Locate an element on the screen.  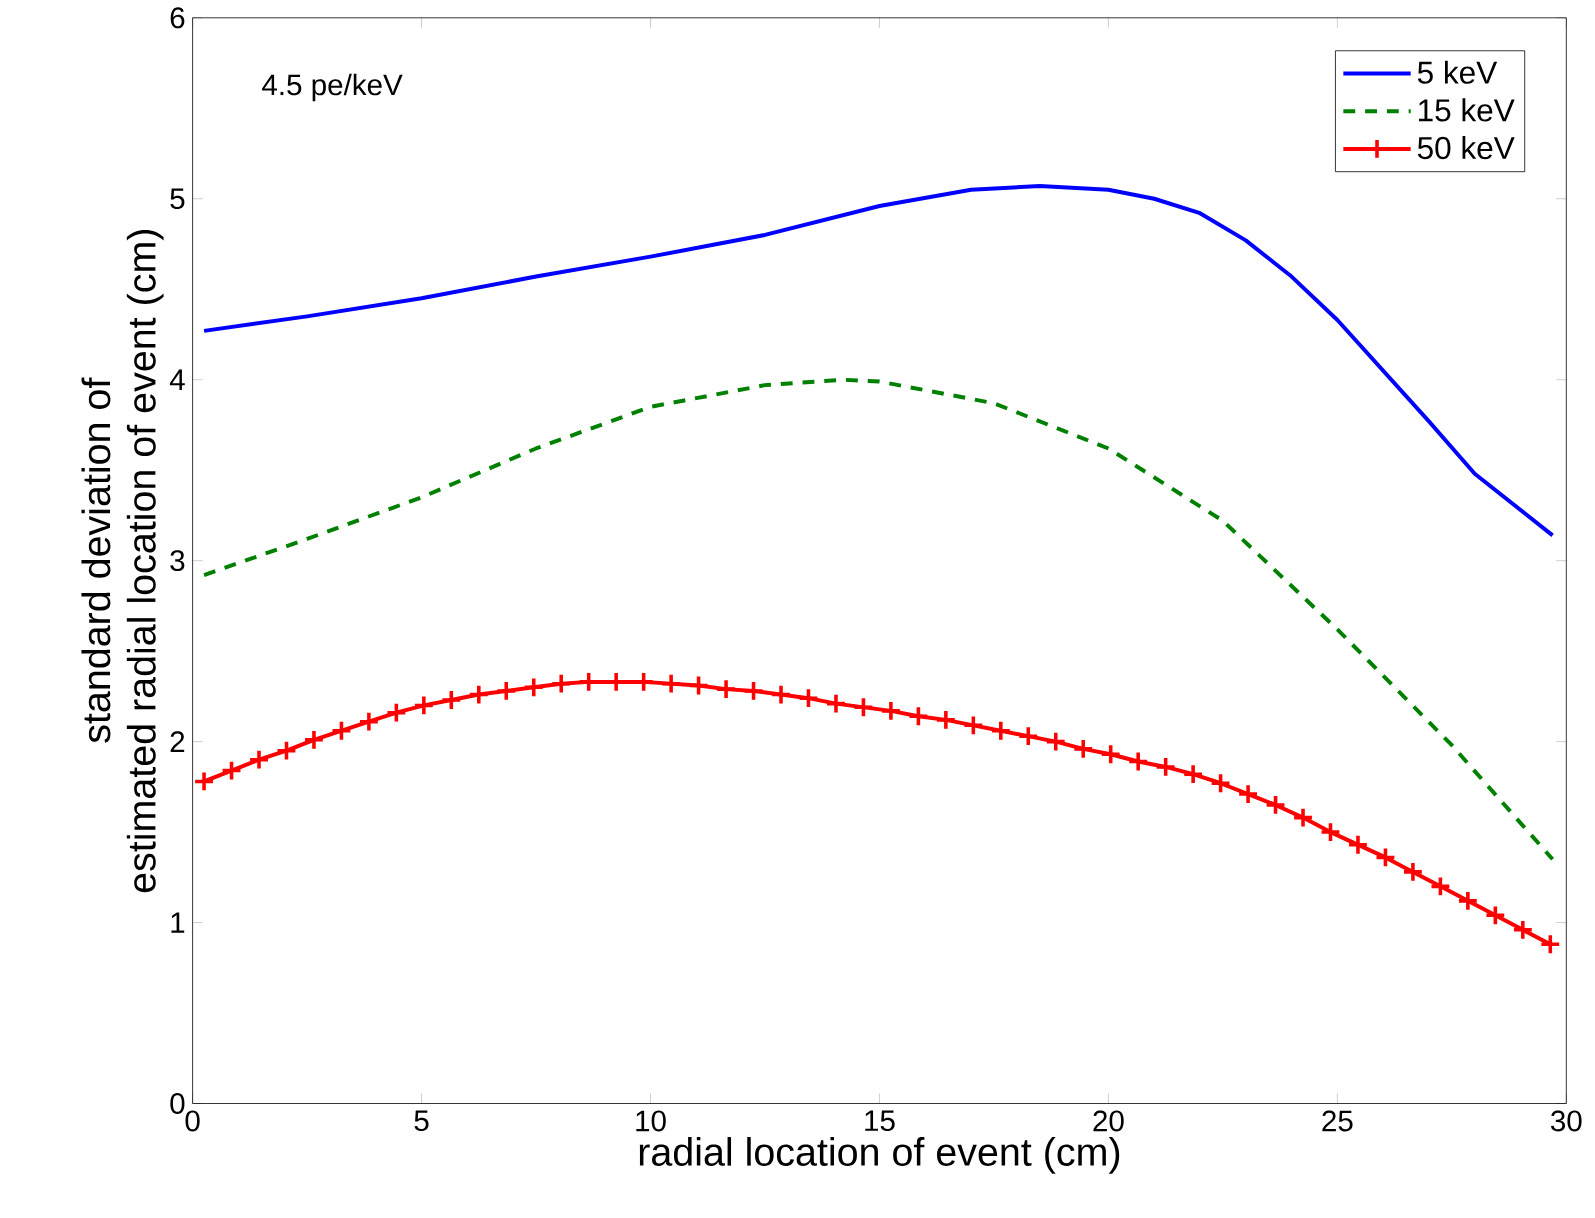
y-tick-label: 3 is located at coordinates (177, 560).